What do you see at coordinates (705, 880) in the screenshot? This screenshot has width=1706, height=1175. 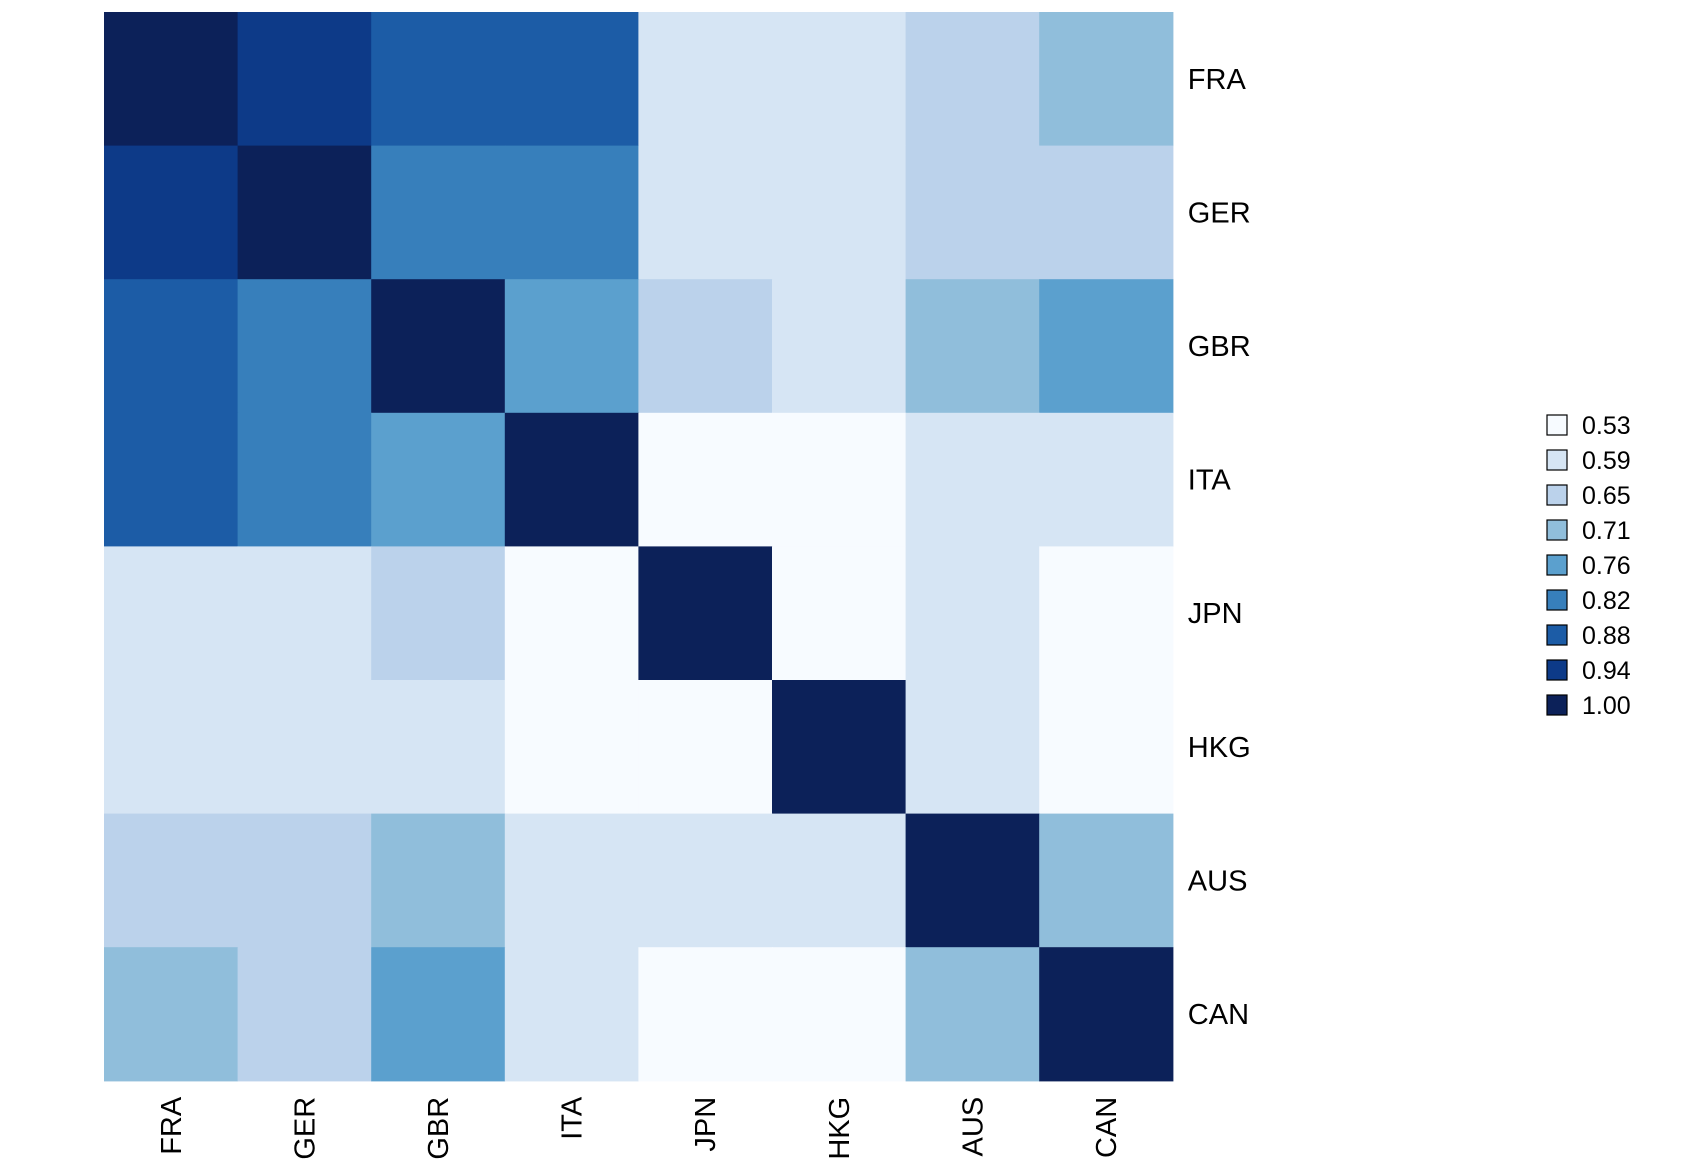 I see `heatmap-cell-aus-jpn` at bounding box center [705, 880].